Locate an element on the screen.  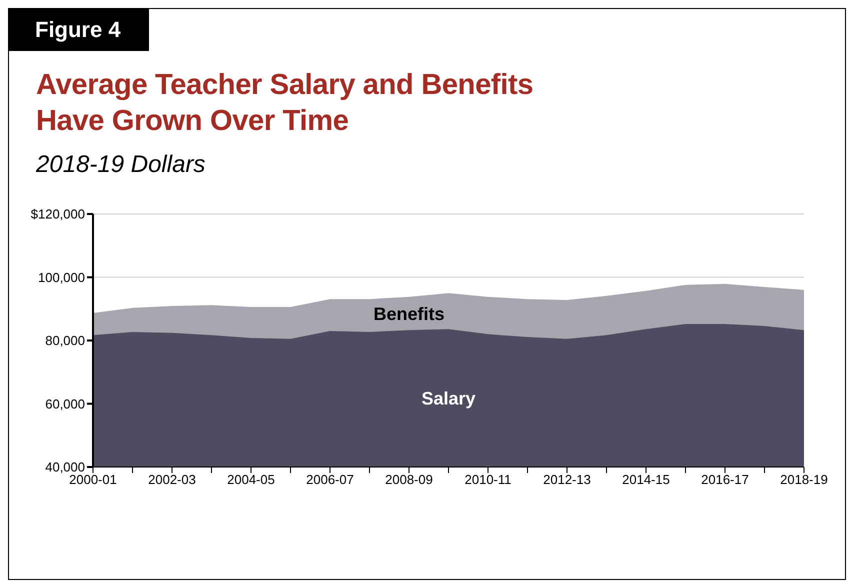
chart-title: Average Teacher Salary and Benefits Have Grown Over Time is located at coordinates (285, 103).